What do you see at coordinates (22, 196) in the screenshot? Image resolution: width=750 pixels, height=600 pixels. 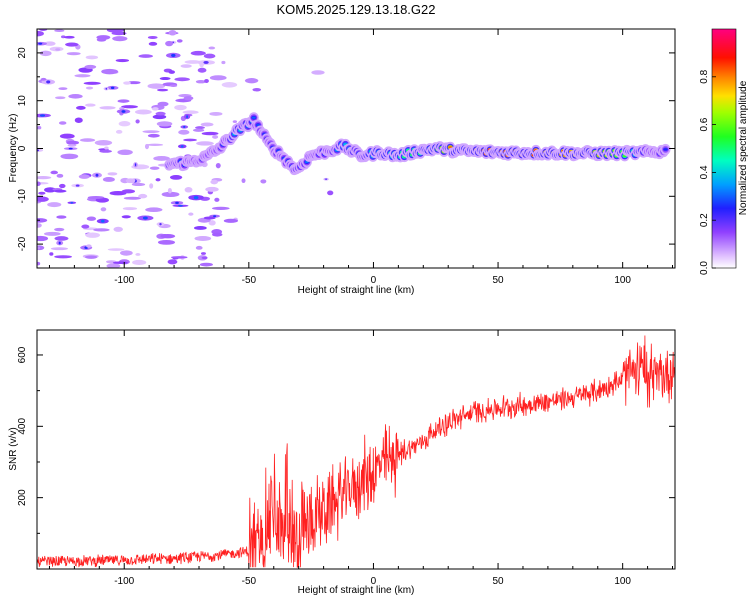 I see `y-tick-label: -10` at bounding box center [22, 196].